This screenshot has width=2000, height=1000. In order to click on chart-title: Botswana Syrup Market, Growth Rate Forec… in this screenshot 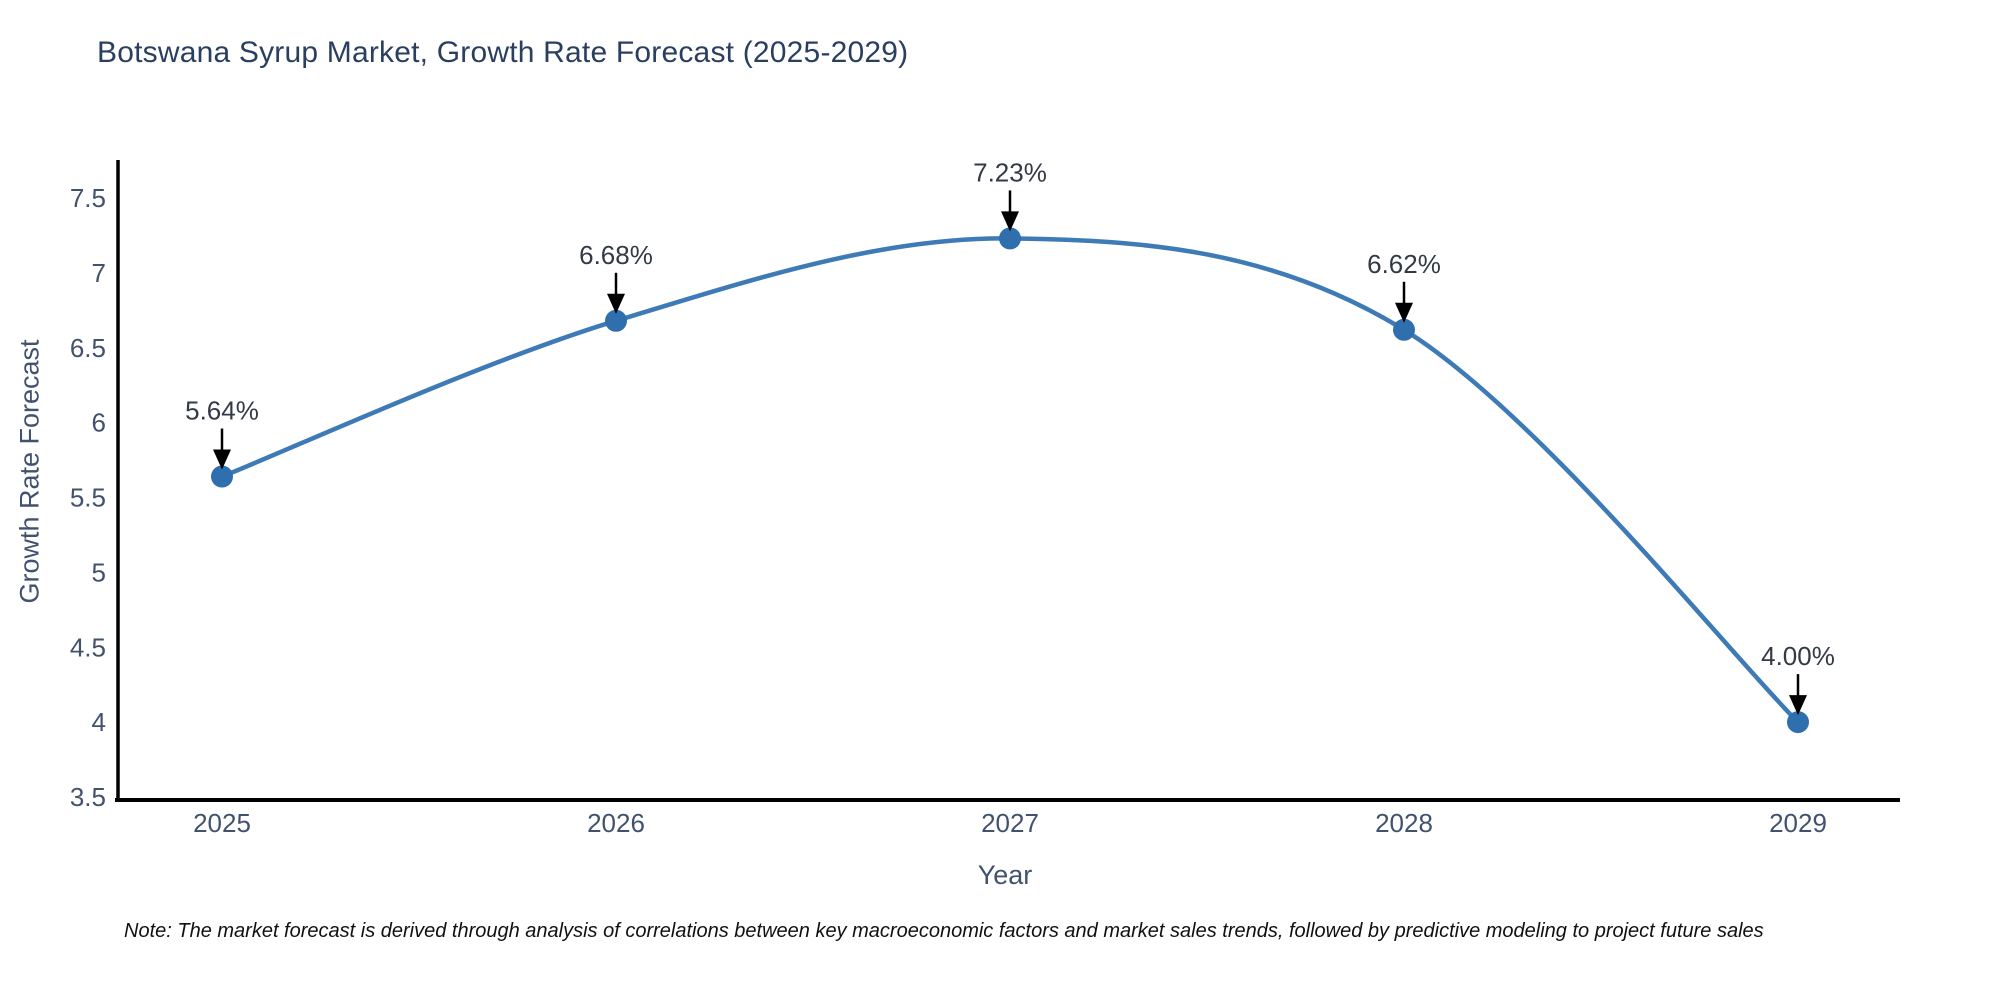, I will do `click(503, 52)`.